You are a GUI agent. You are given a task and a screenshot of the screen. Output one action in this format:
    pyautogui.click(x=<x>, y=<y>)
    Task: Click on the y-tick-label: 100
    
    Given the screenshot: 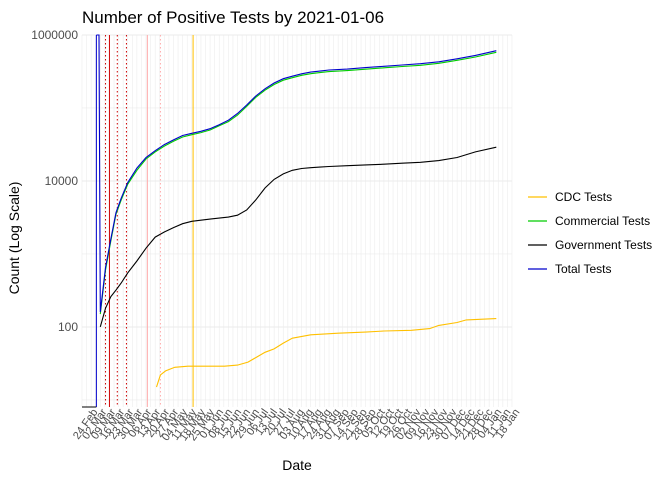 What is the action you would take?
    pyautogui.click(x=68, y=327)
    